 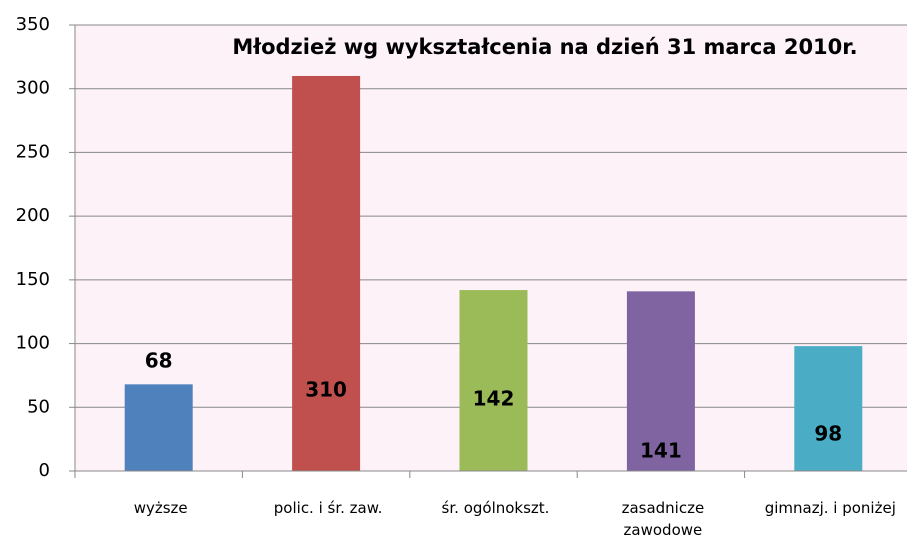 What do you see at coordinates (44, 470) in the screenshot?
I see `y-tick-label: 0` at bounding box center [44, 470].